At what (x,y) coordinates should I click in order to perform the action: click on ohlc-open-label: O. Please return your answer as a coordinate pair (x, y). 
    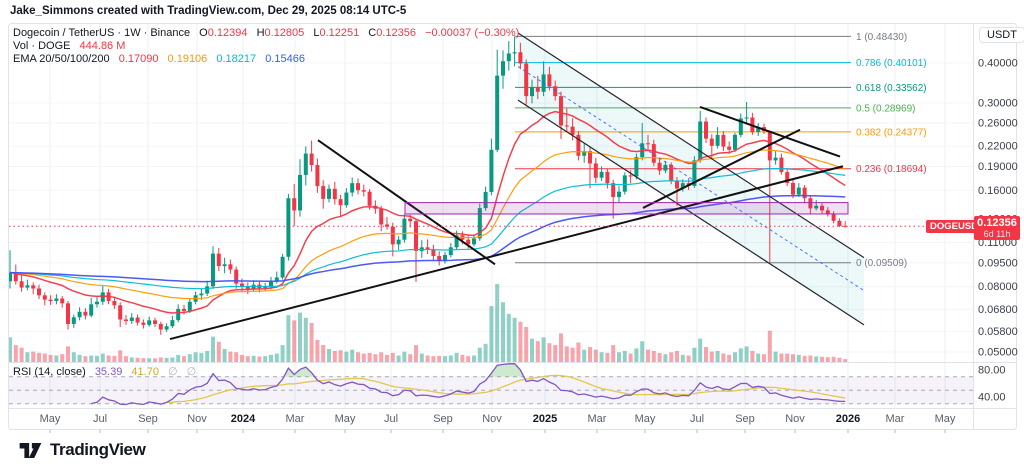
    Looking at the image, I should click on (203, 33).